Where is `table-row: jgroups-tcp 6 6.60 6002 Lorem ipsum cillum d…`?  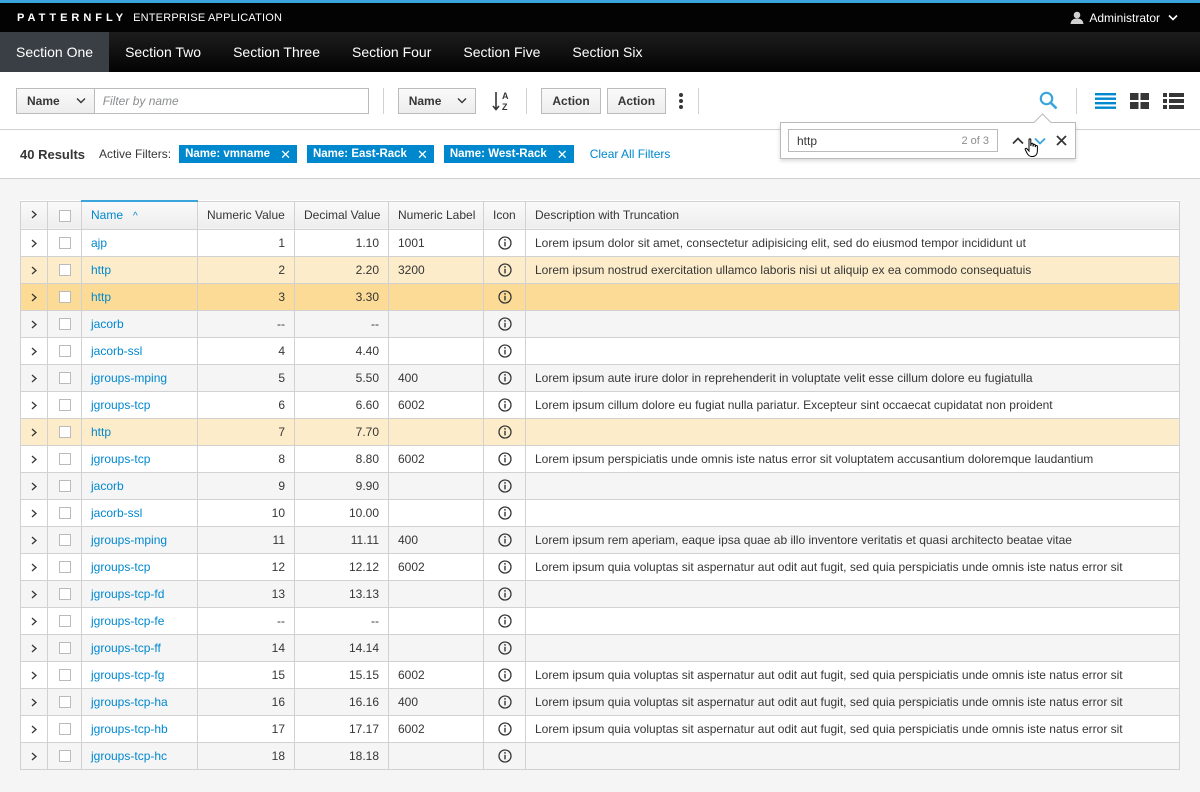 table-row: jgroups-tcp 6 6.60 6002 Lorem ipsum cillum d… is located at coordinates (600, 404).